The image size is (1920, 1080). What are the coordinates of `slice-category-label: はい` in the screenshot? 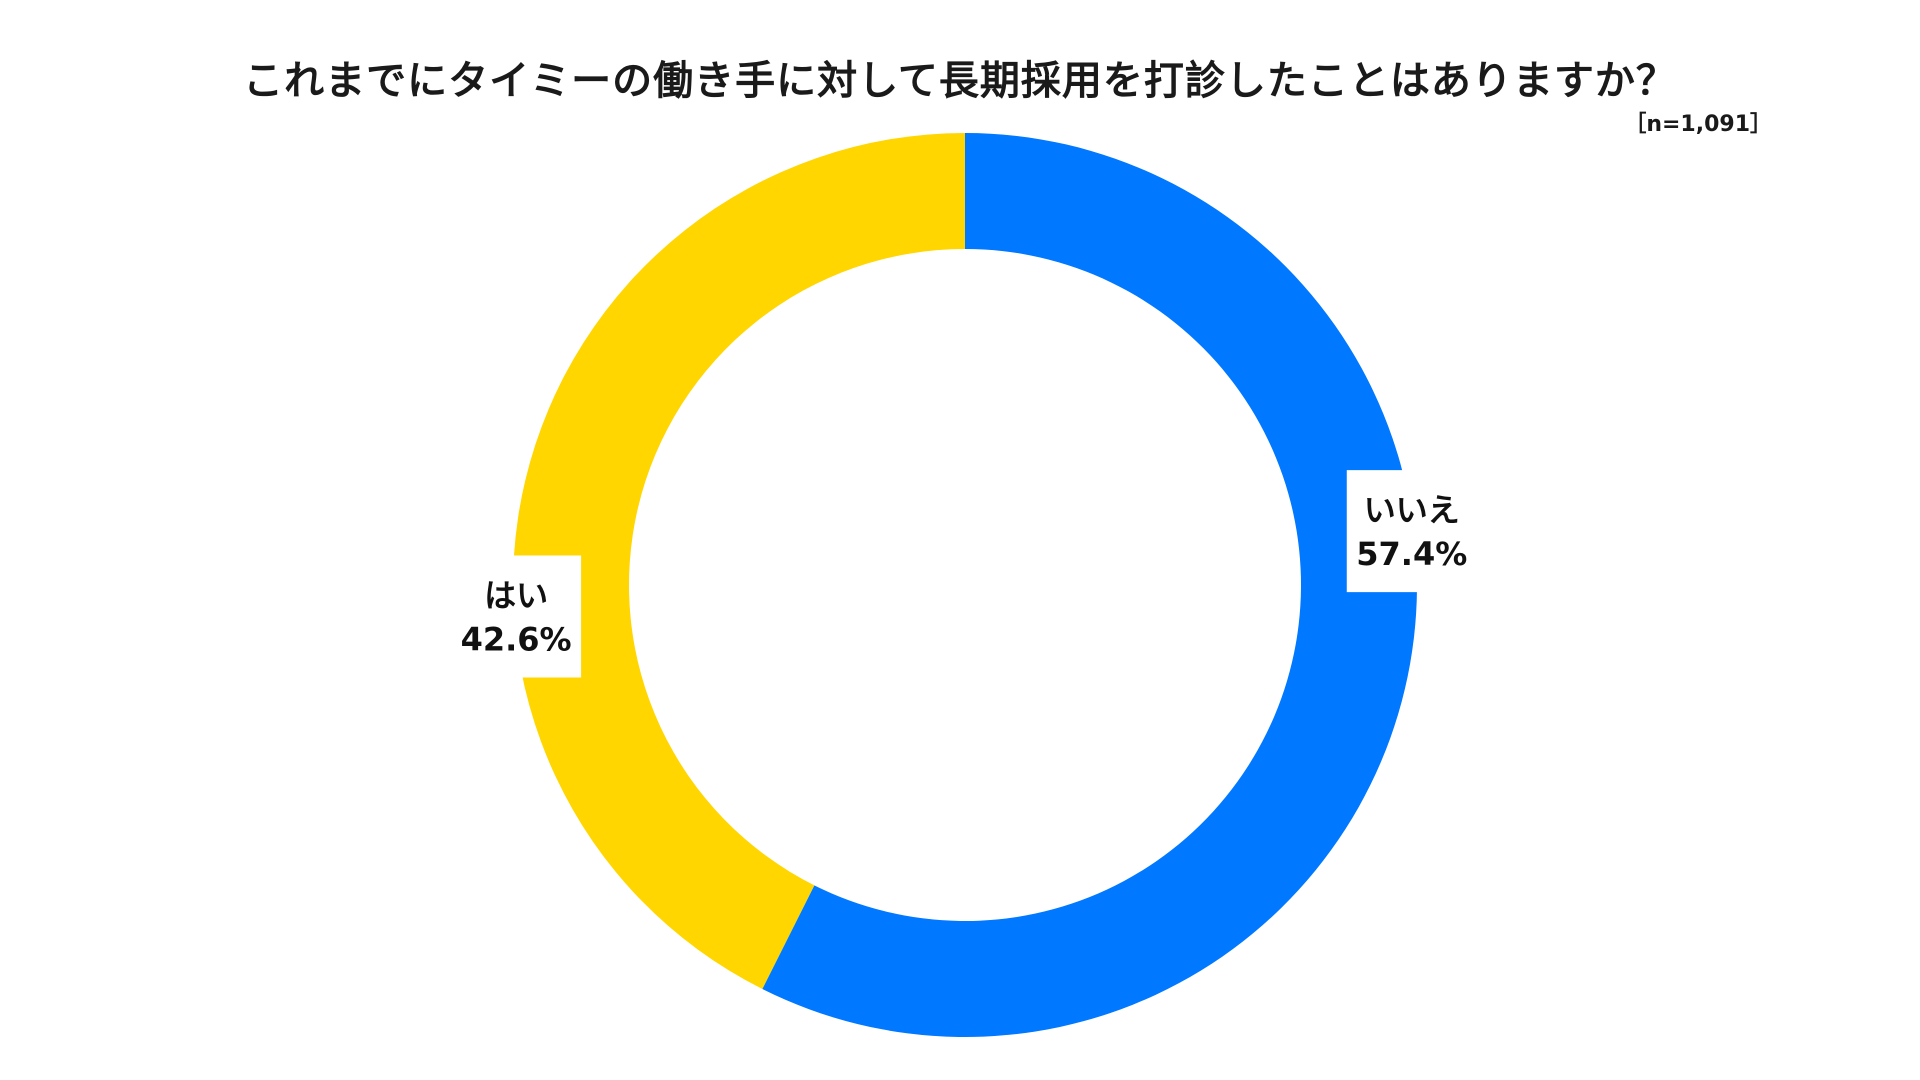 It's located at (516, 595).